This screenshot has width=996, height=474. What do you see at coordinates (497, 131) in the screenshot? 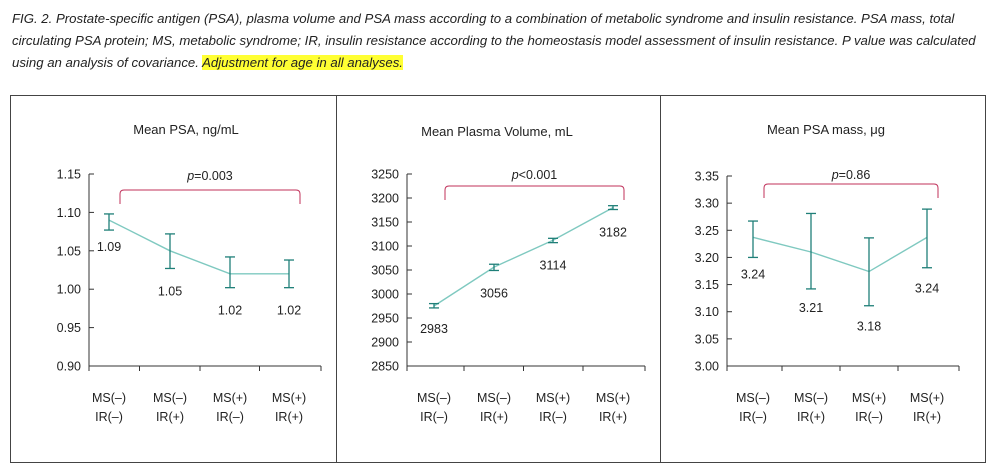
I see `chart-title: Mean Plasma Volume, mL` at bounding box center [497, 131].